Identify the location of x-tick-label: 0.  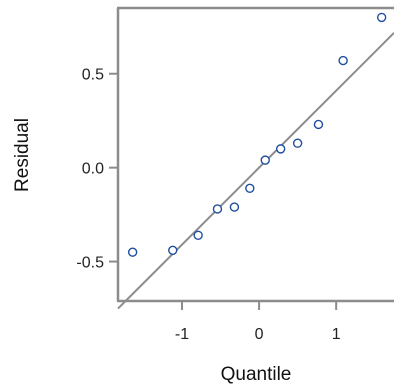
(259, 334).